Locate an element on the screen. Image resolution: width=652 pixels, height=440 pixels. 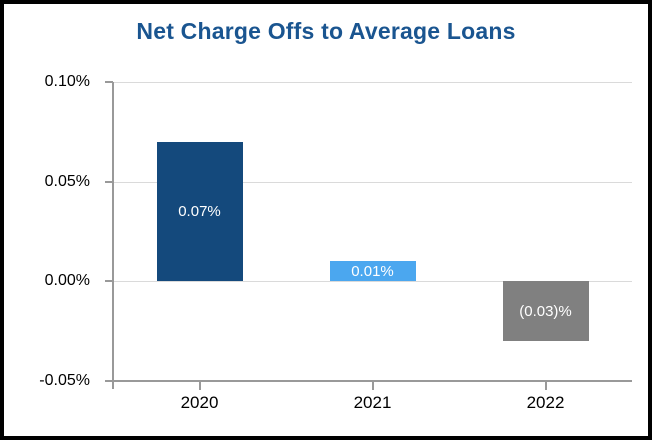
y-axis-label: 0.10% is located at coordinates (67, 81).